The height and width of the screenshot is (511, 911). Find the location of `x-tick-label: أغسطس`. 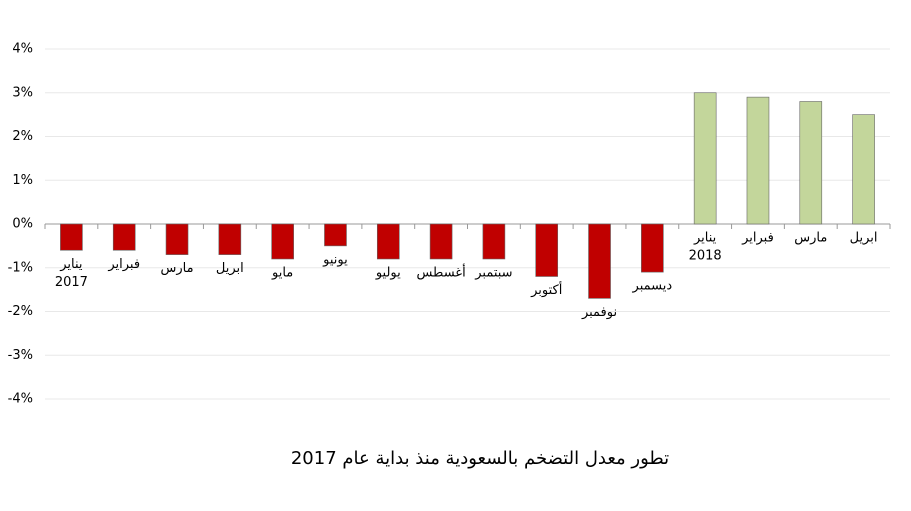

x-tick-label: أغسطس is located at coordinates (440, 272).